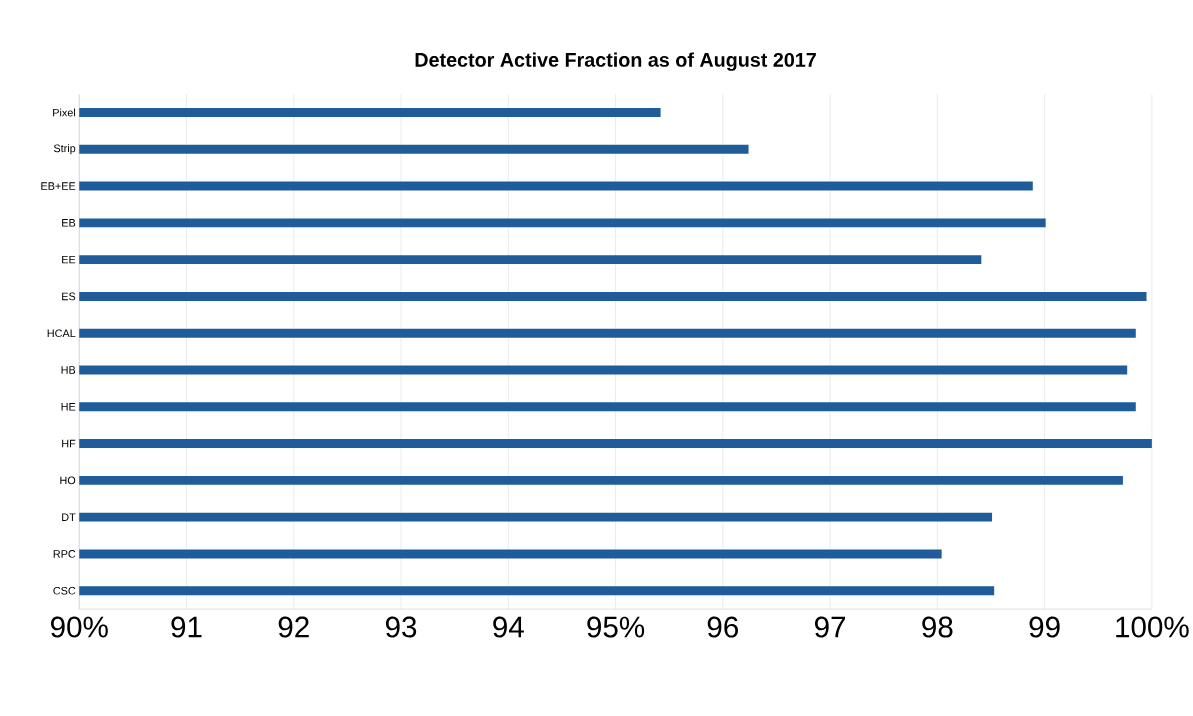 The width and height of the screenshot is (1193, 716). Describe the element at coordinates (64, 112) in the screenshot. I see `y-tick-label: Pixel` at that location.